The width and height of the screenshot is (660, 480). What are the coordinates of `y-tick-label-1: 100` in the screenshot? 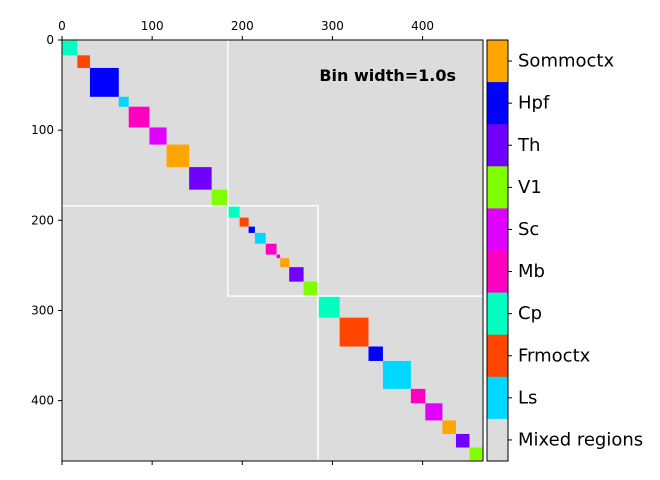 It's located at (42, 130).